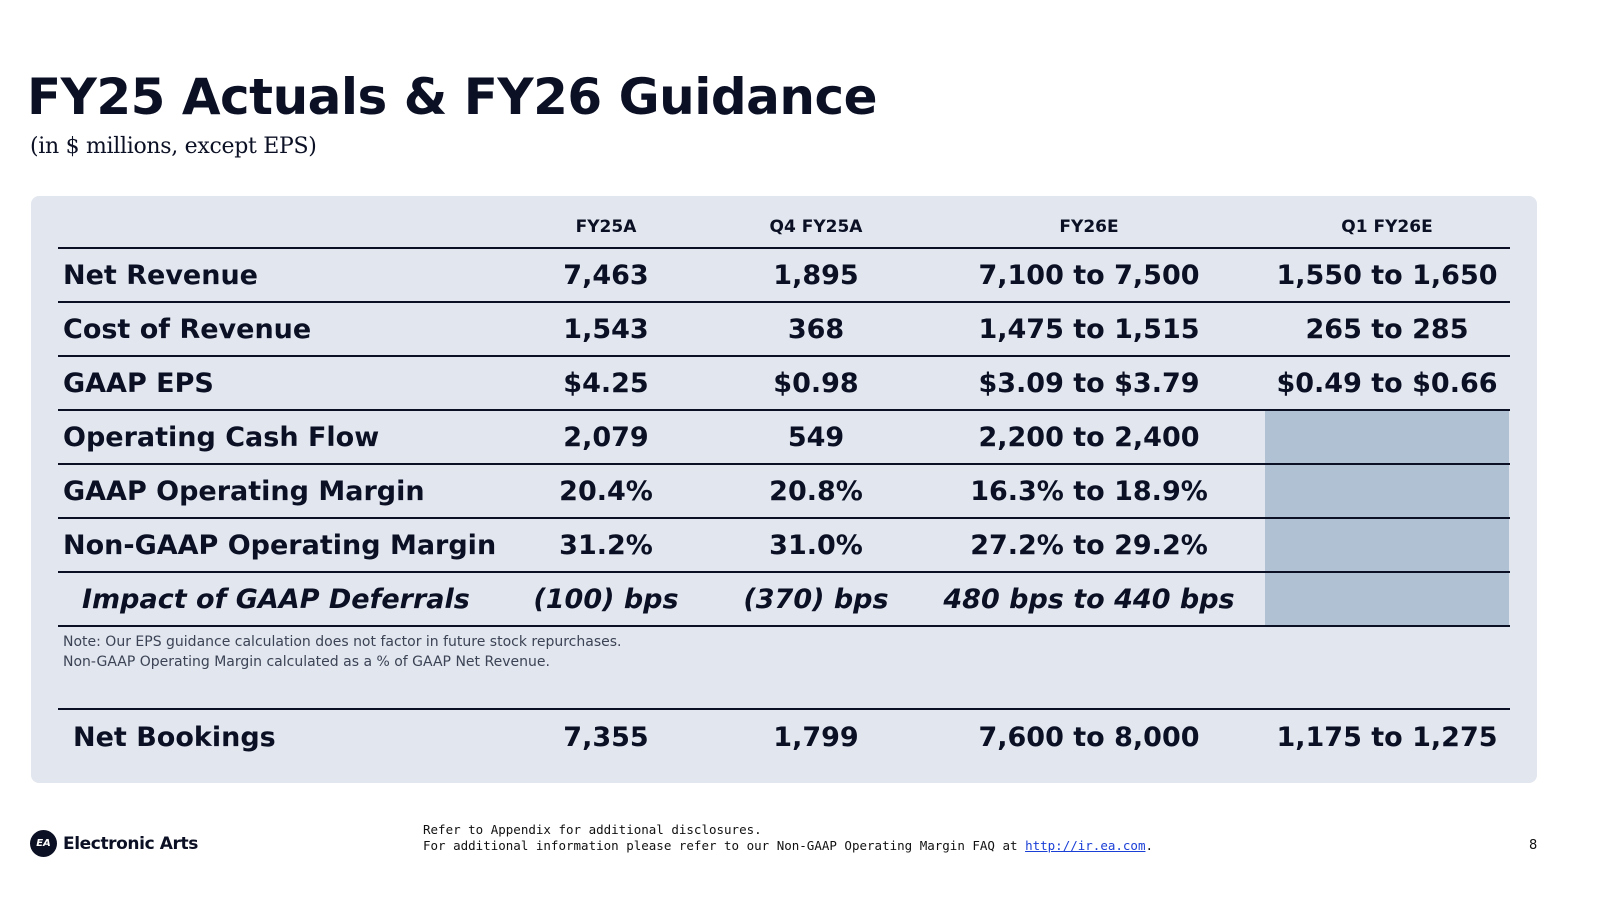  I want to click on row-label: Net Bookings, so click(174, 737).